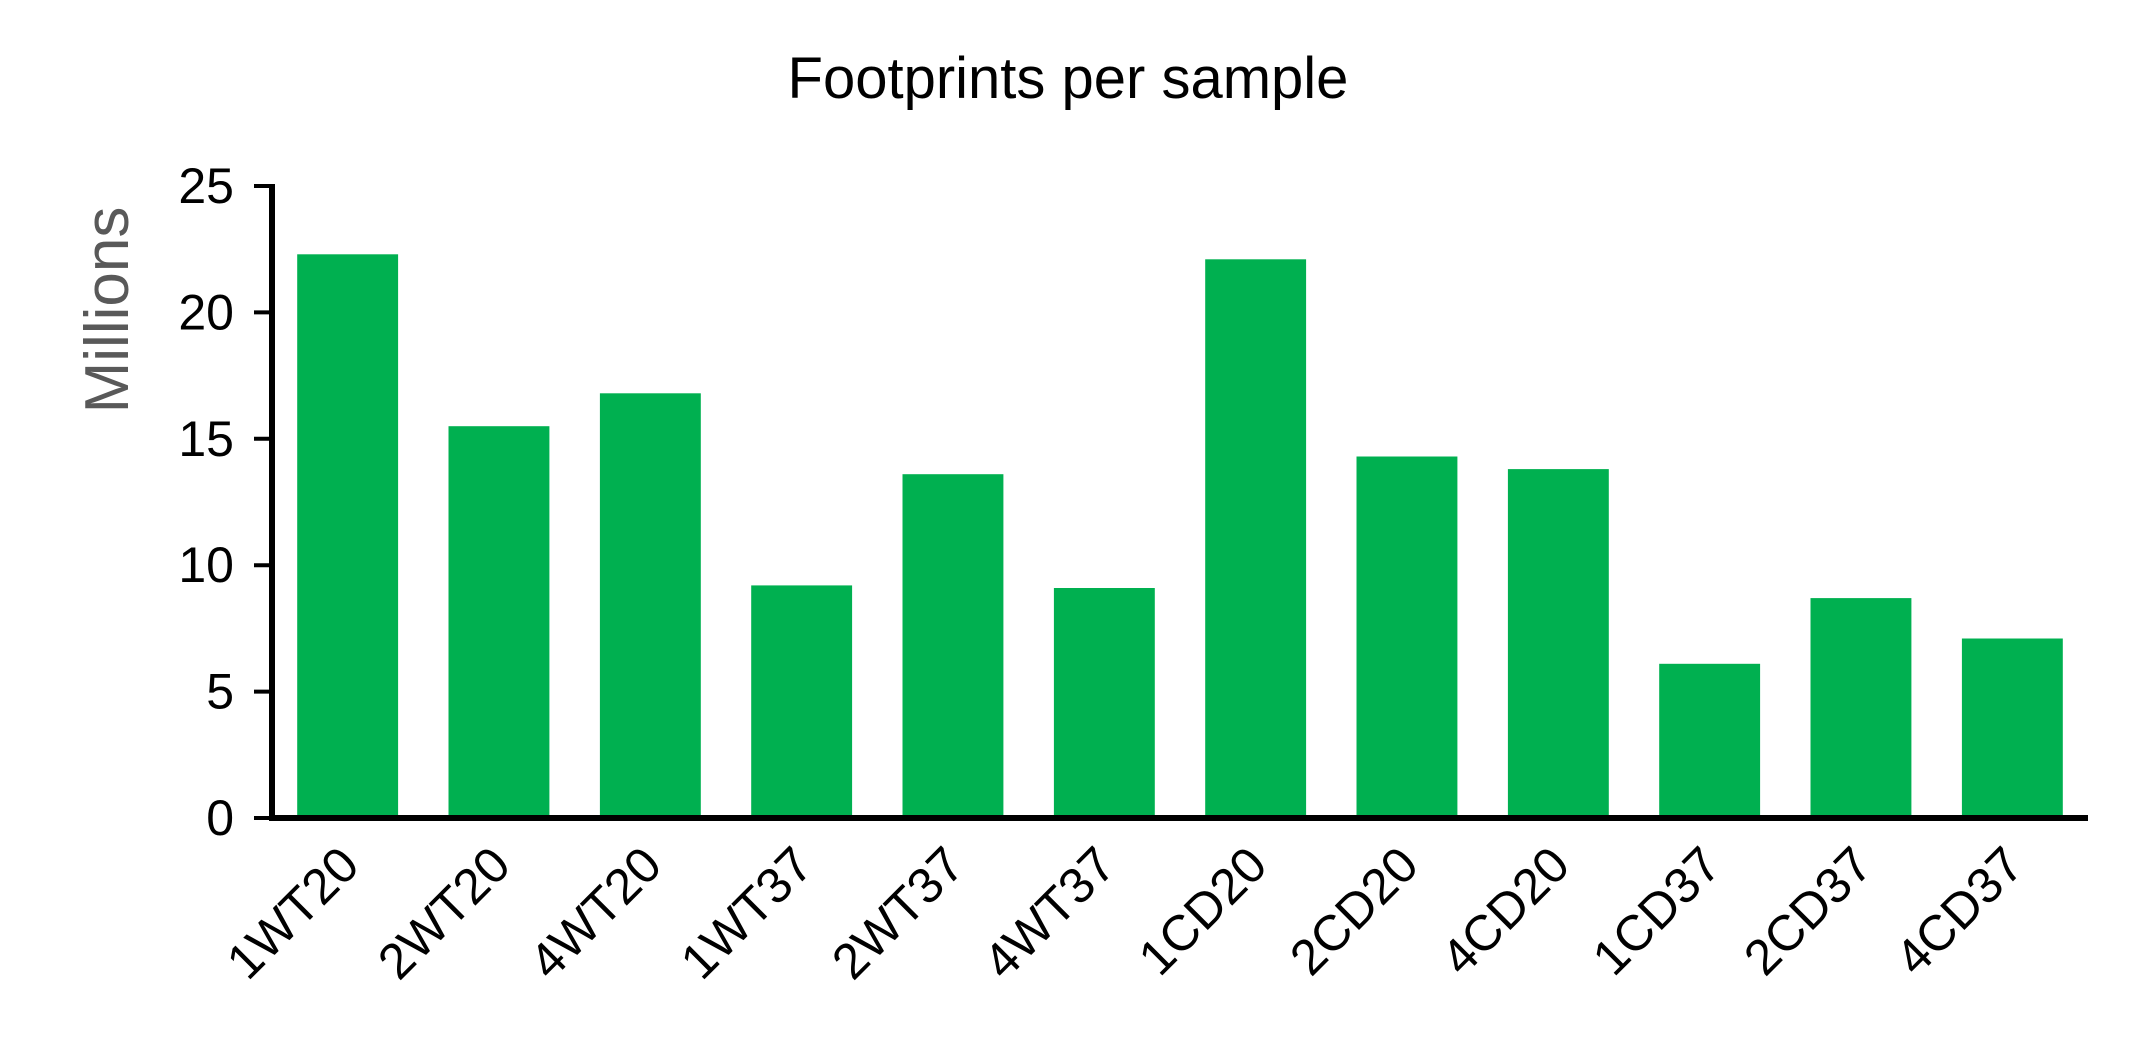 Image resolution: width=2130 pixels, height=1049 pixels. Describe the element at coordinates (596, 913) in the screenshot. I see `x-tick-label-4WT20: 4WT20` at that location.